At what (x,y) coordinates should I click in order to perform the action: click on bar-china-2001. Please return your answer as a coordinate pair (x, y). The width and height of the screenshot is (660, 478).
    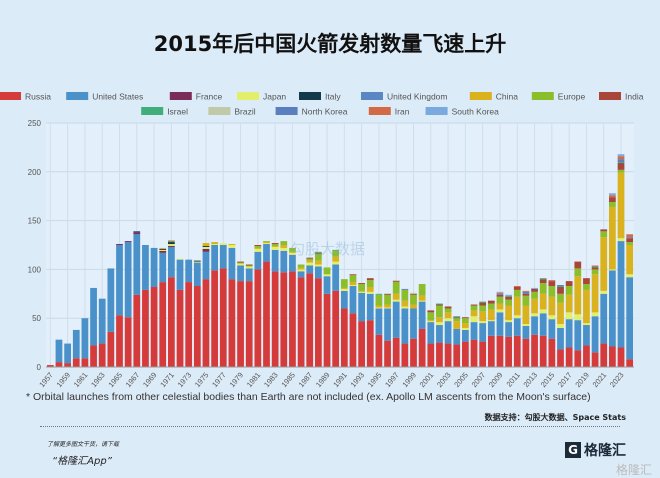
    Looking at the image, I should click on (431, 321).